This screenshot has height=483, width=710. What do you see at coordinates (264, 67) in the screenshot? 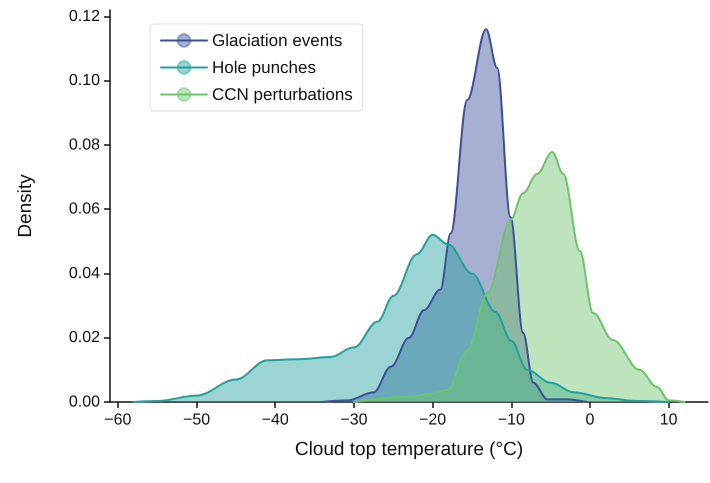
I see `legend-label: Hole punches` at bounding box center [264, 67].